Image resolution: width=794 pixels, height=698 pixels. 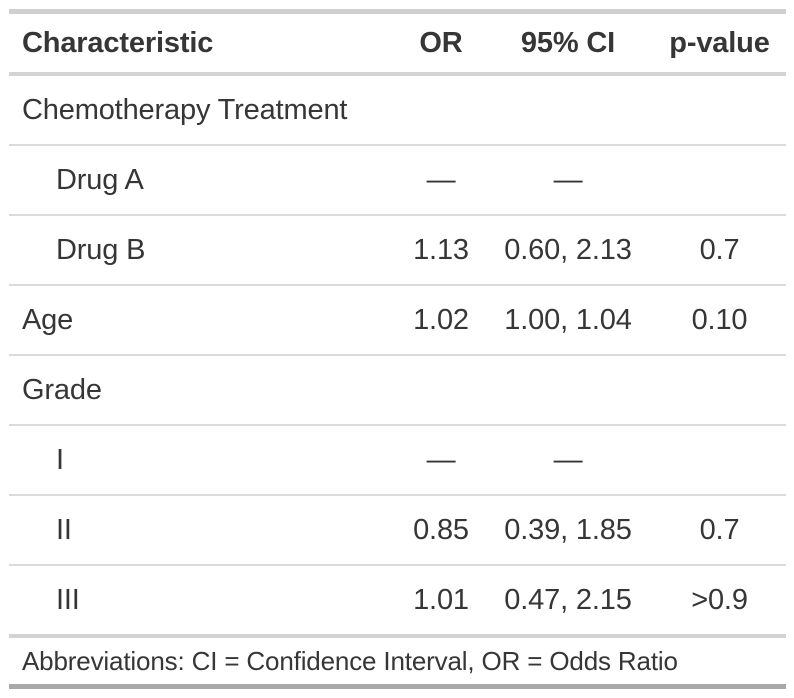 What do you see at coordinates (719, 320) in the screenshot?
I see `row-pvalue: 0.10` at bounding box center [719, 320].